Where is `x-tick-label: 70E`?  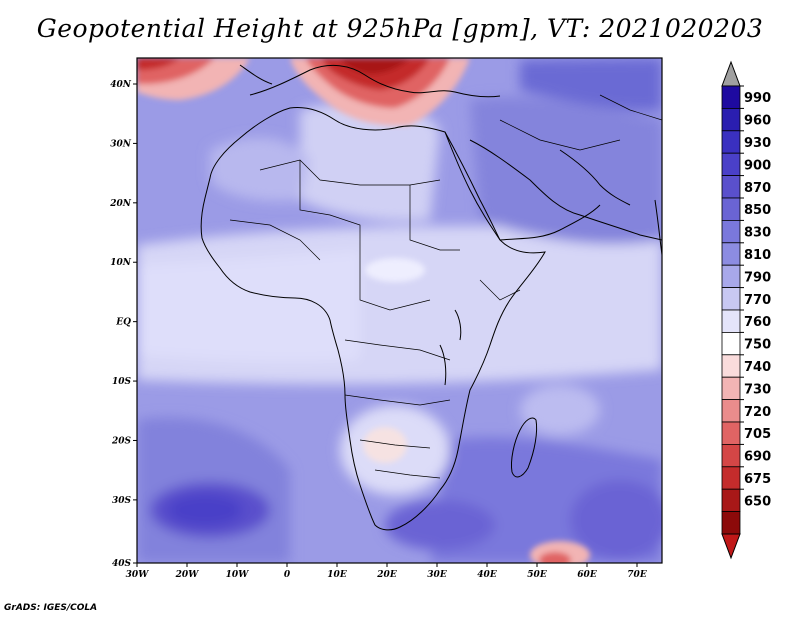 x-tick-label: 70E is located at coordinates (637, 575).